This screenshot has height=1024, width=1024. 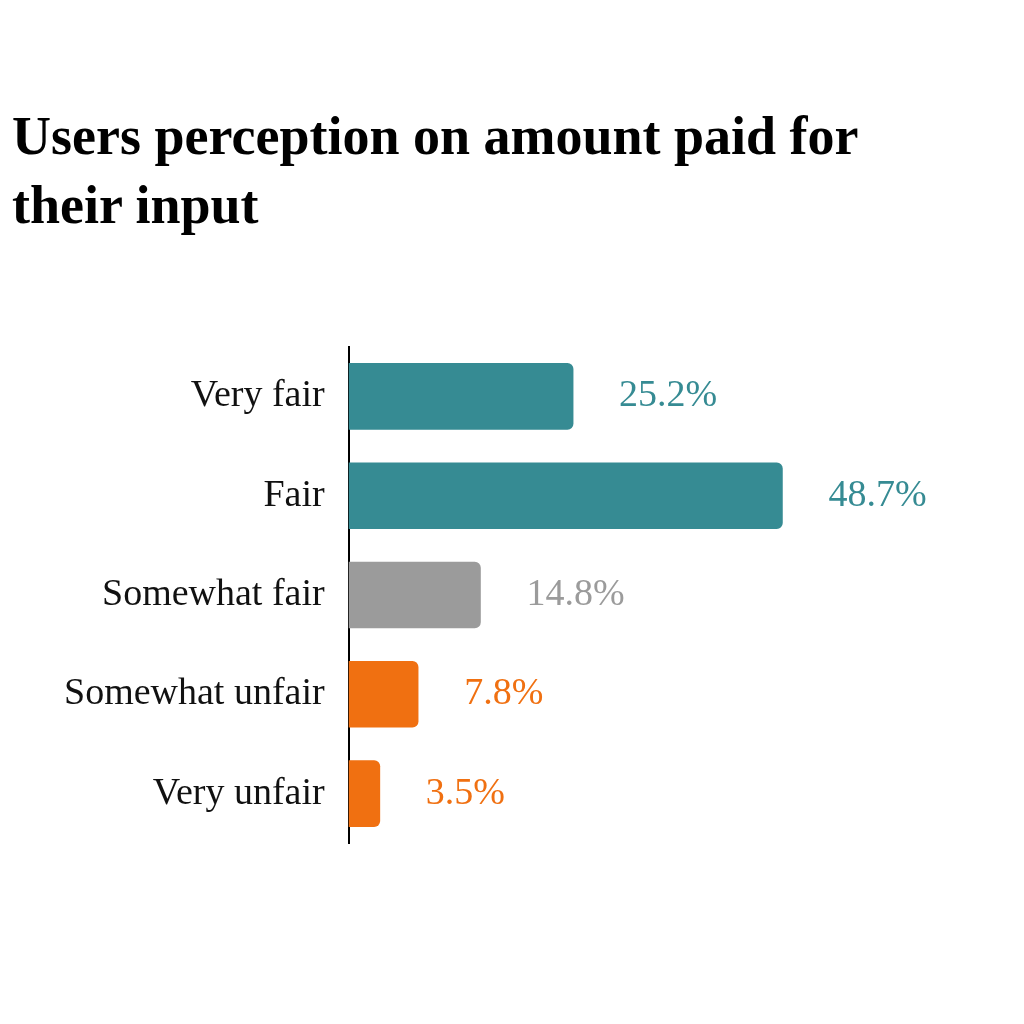 I want to click on y-tick-label: Very fair, so click(x=257, y=393).